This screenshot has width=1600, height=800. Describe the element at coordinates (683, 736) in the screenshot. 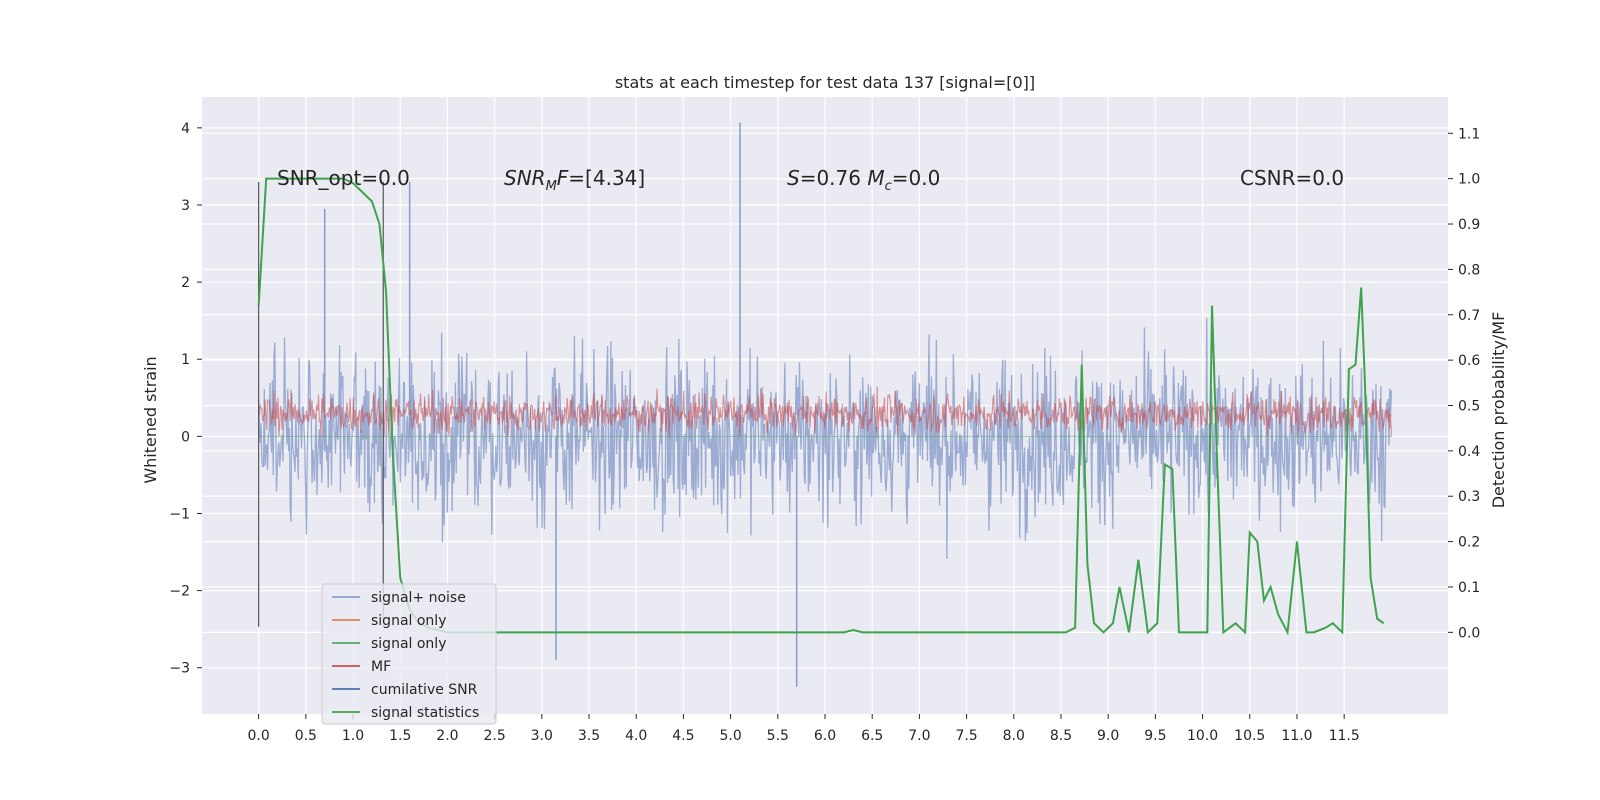

I see `x-tick-label: 4.5` at that location.